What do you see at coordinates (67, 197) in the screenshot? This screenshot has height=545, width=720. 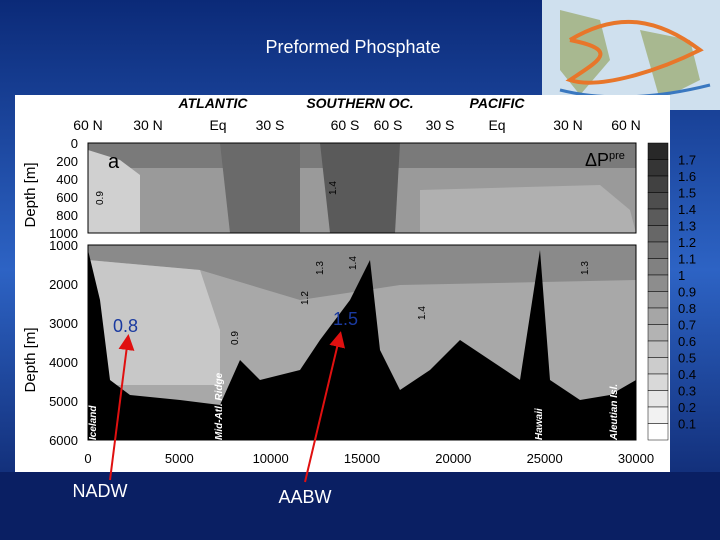 I see `y-tick-label: 600` at bounding box center [67, 197].